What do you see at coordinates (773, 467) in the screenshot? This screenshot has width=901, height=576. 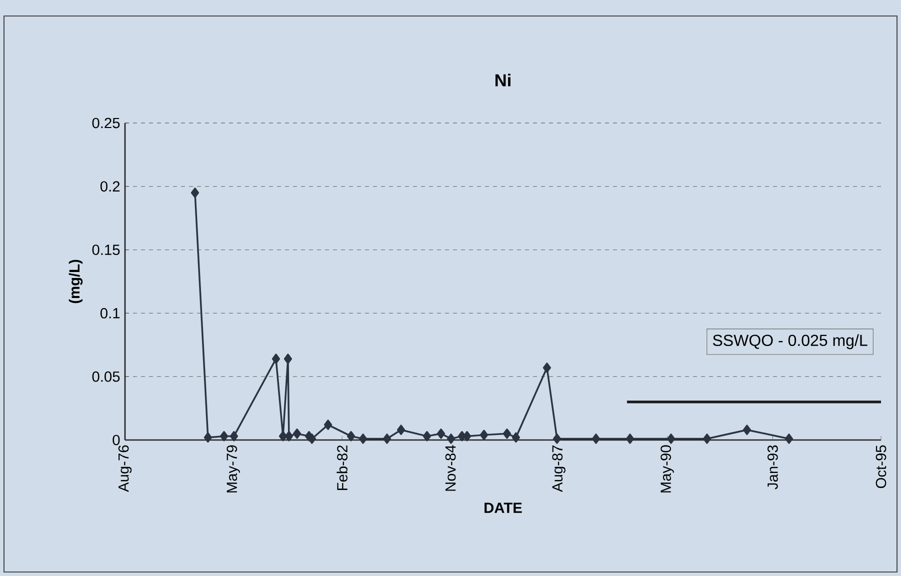 I see `x-tick-label: Jan-93` at bounding box center [773, 467].